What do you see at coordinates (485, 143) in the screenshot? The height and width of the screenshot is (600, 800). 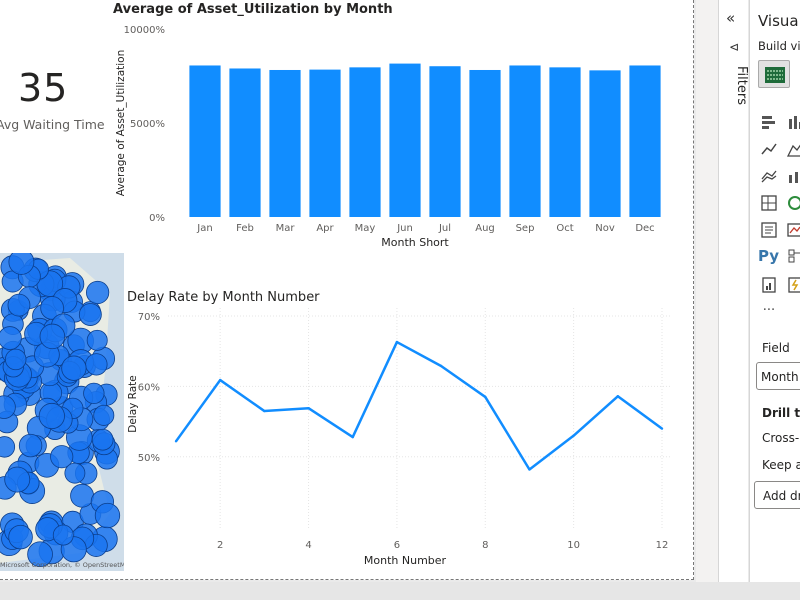 I see `bar-aug` at bounding box center [485, 143].